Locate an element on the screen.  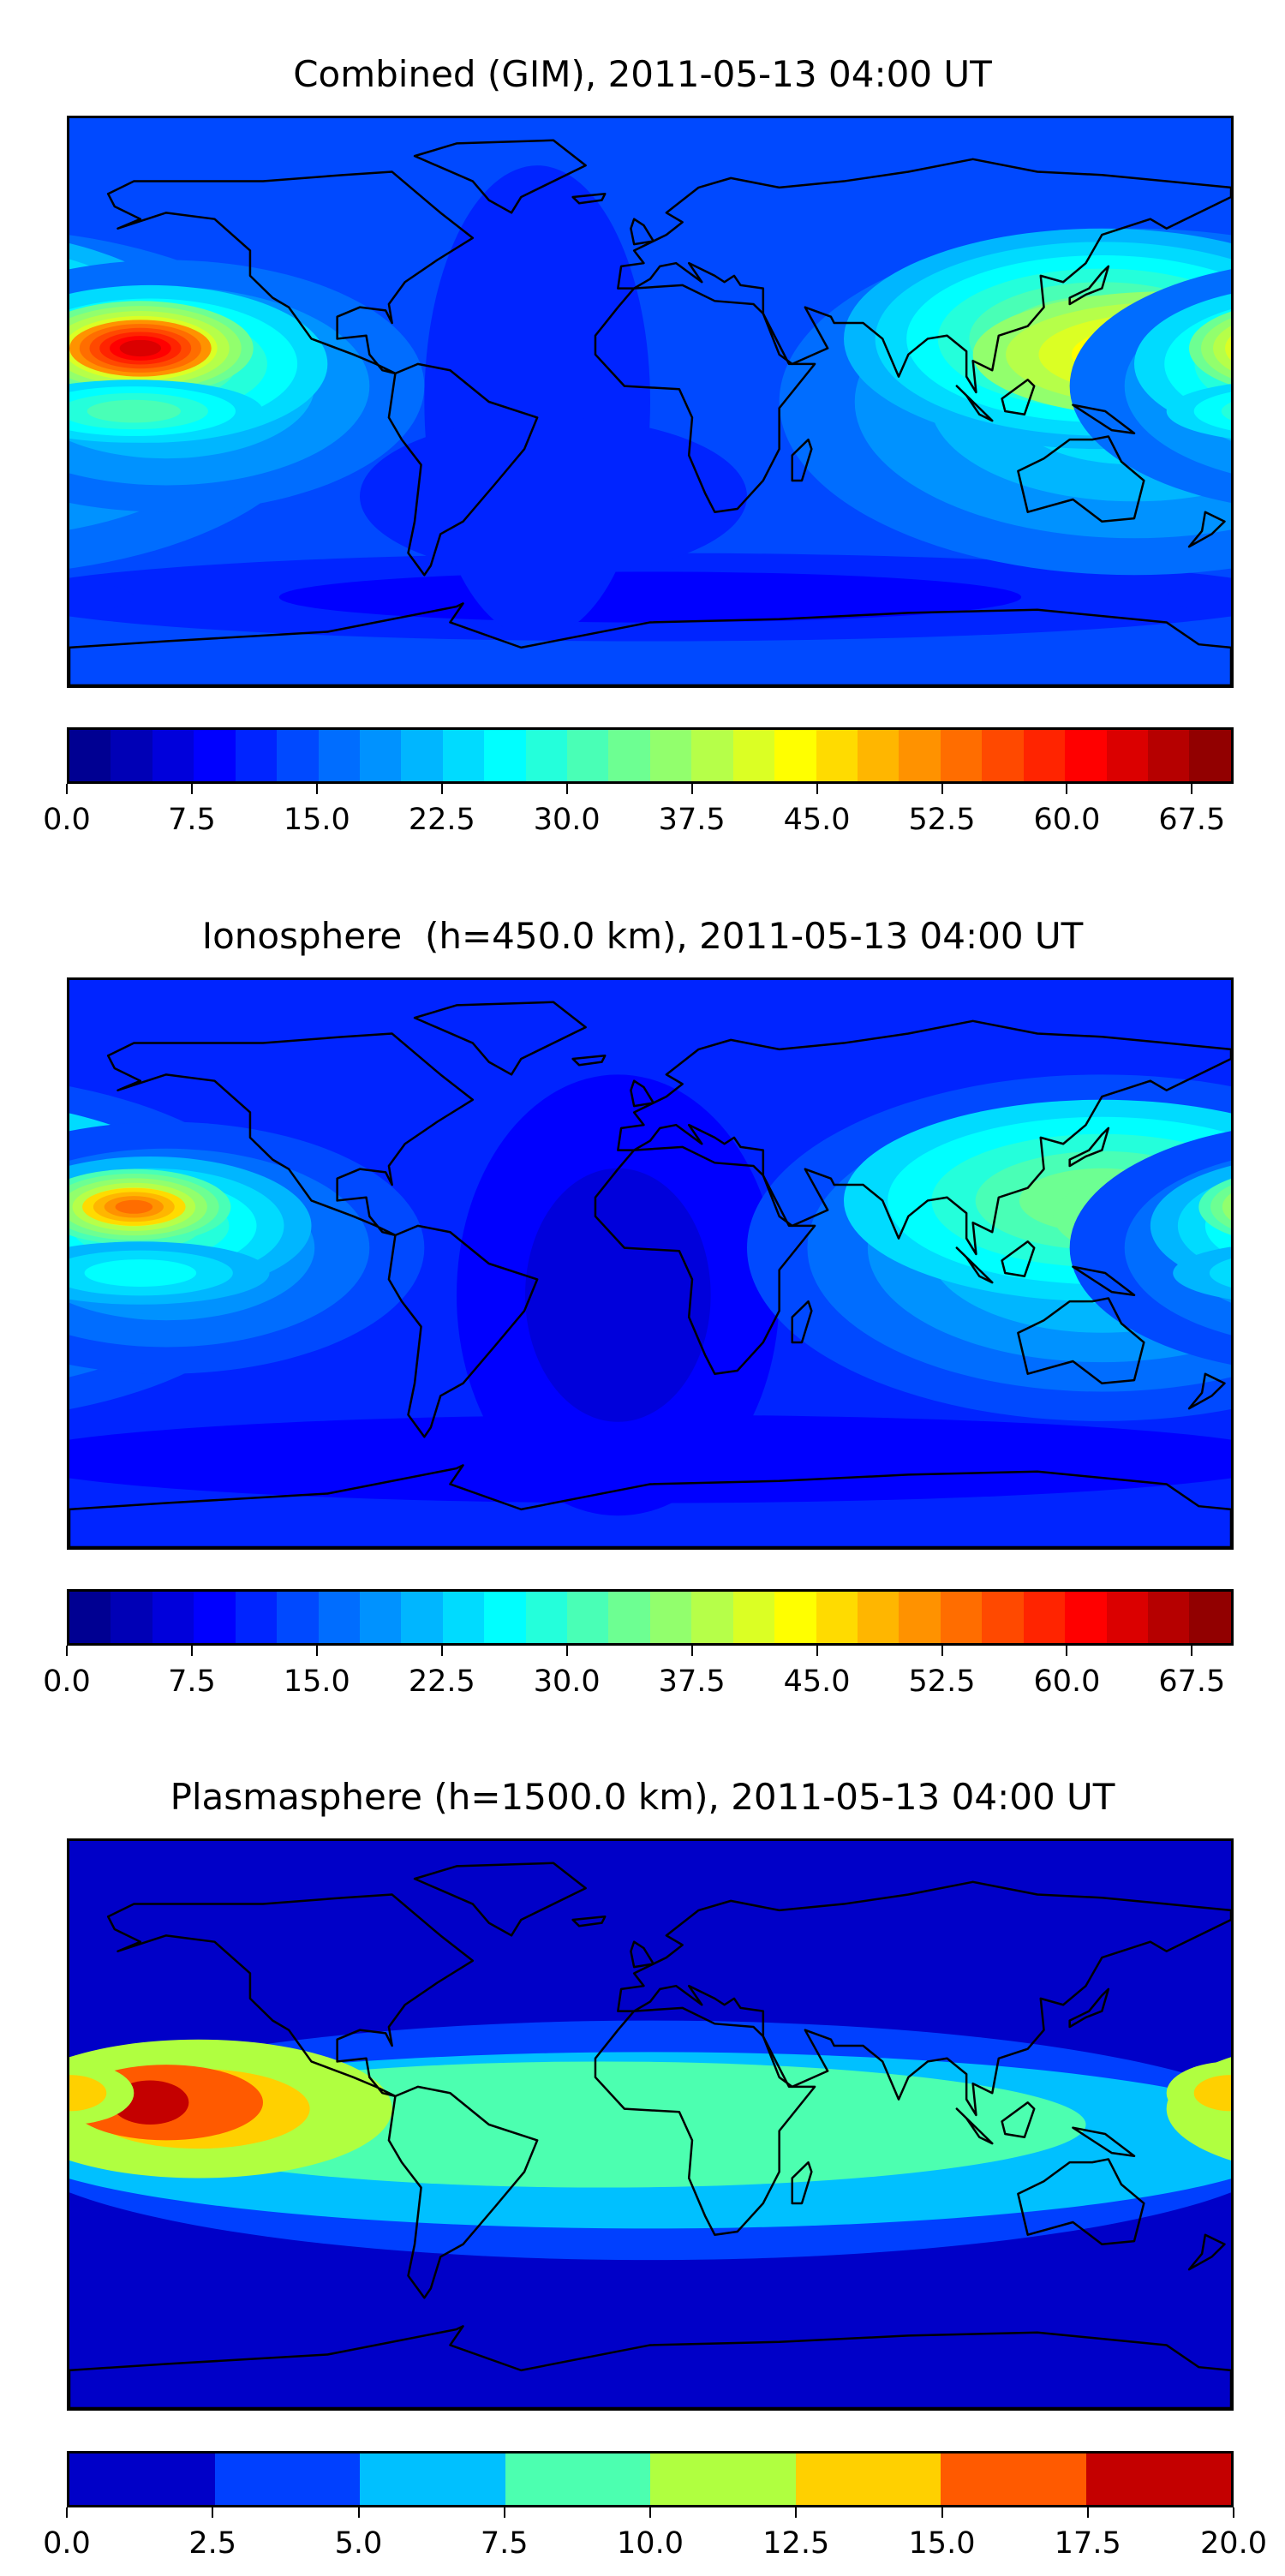
coastline-borneo is located at coordinates (1019, 397).